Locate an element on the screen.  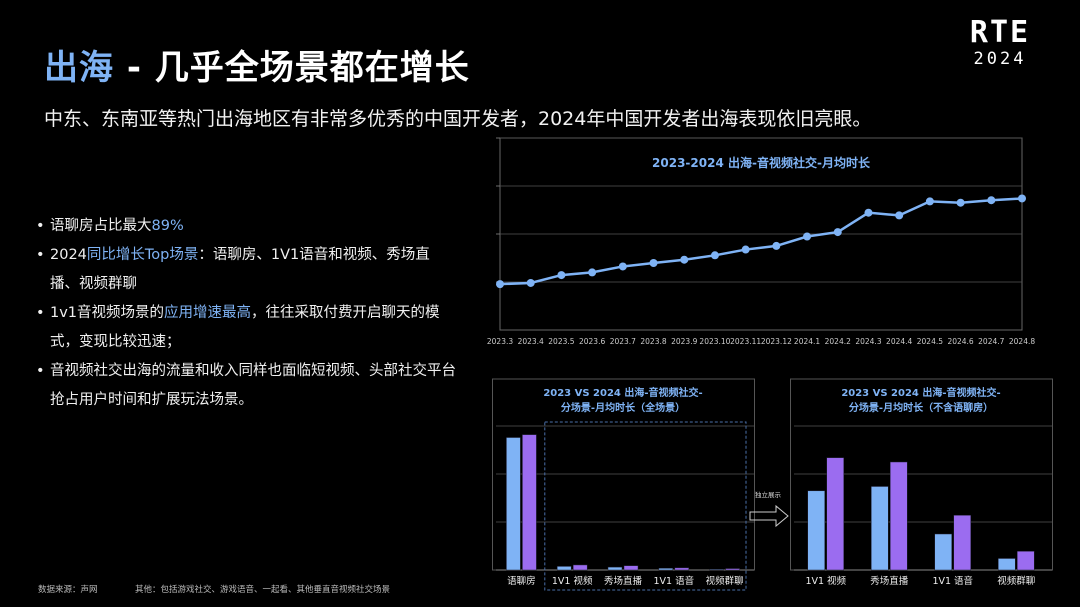
bullet-text: ：语聊房、1V1语音和视频、秀场直播、视频群聊 is located at coordinates (240, 269).